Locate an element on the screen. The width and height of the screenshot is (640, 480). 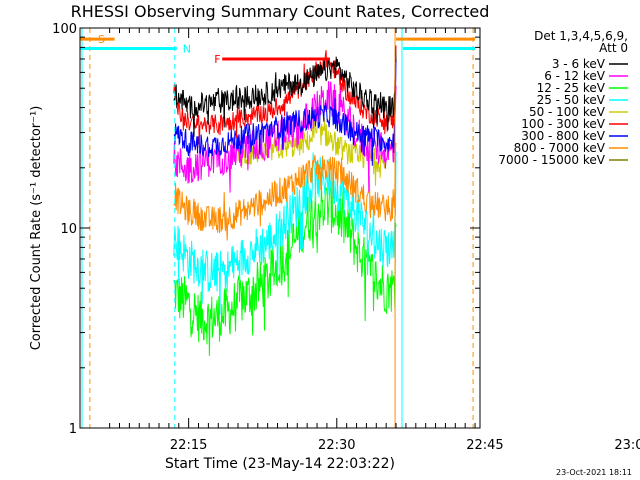
y-tick-label: 100 is located at coordinates (64, 29).